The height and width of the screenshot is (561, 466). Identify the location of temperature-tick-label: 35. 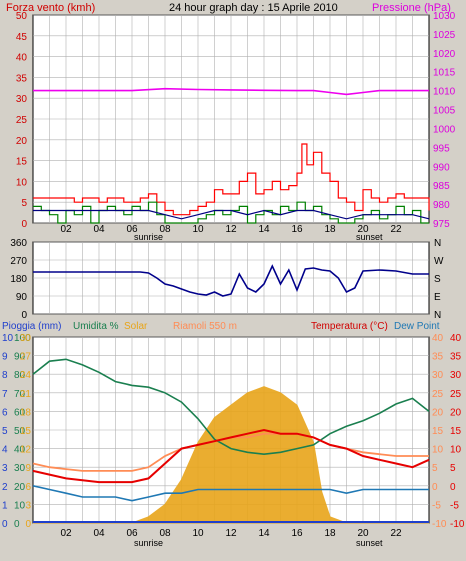
(438, 357).